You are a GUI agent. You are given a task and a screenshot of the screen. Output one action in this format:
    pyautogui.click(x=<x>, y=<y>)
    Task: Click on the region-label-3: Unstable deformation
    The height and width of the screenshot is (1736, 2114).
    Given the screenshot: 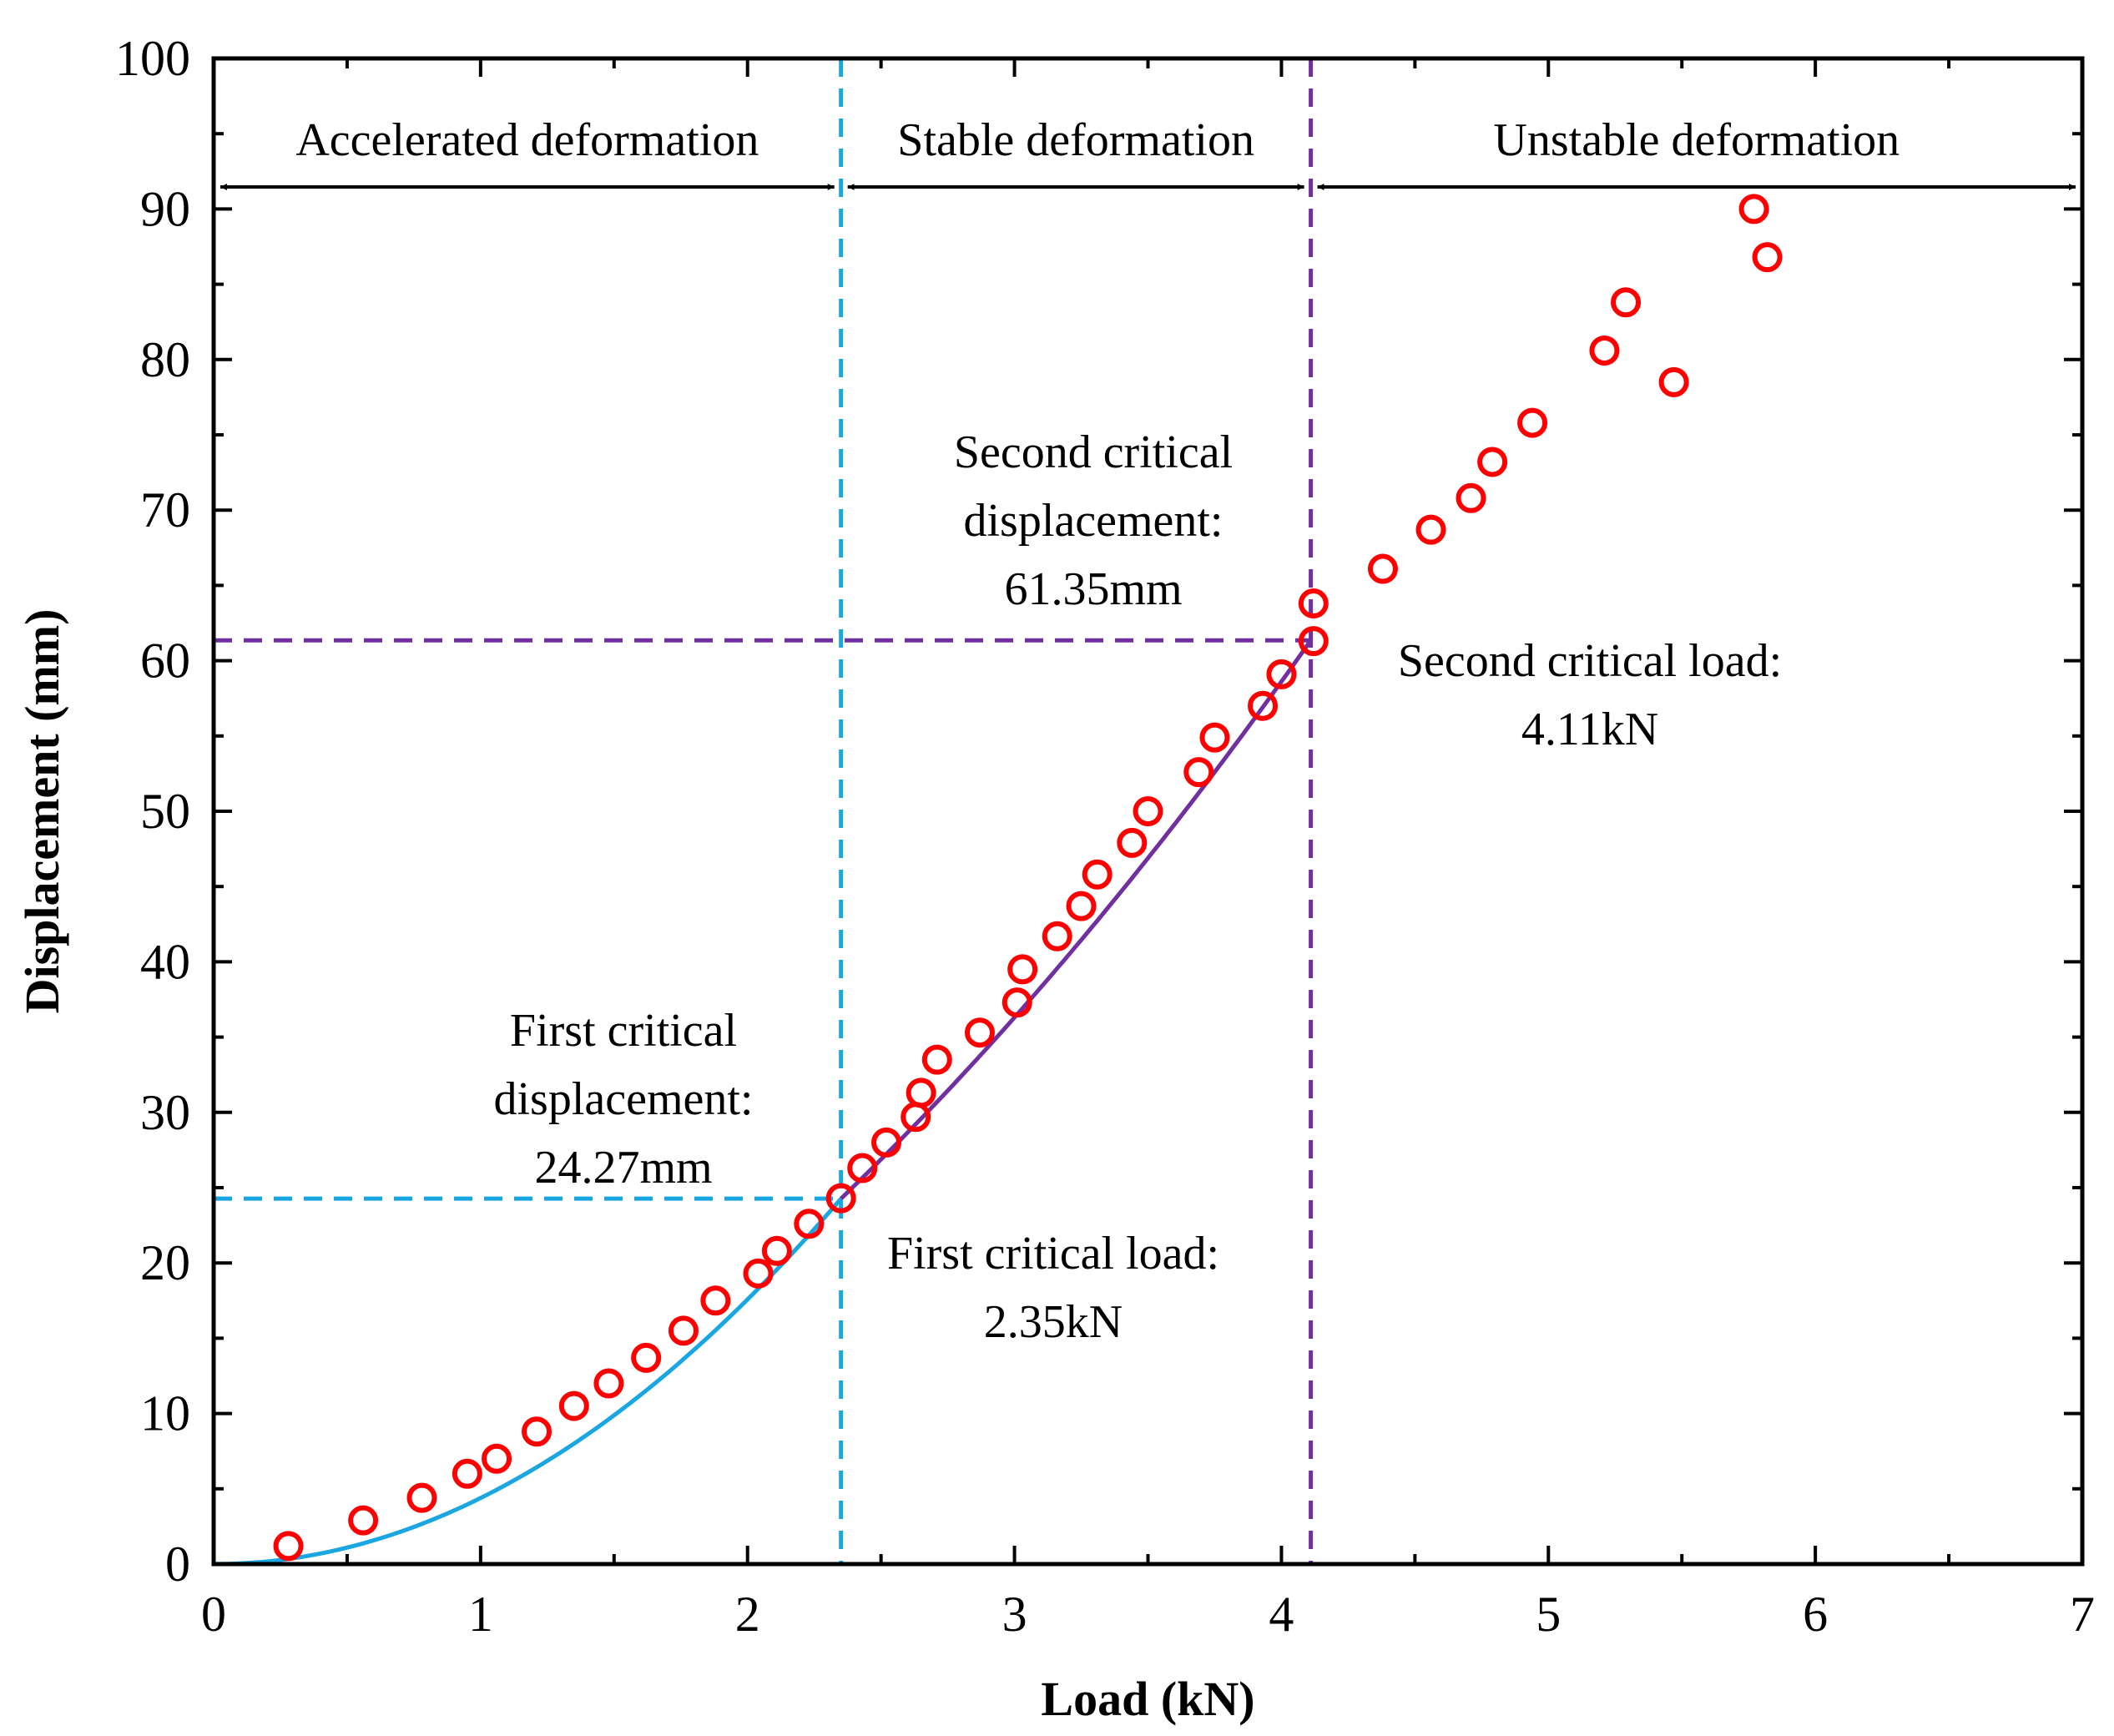 What is the action you would take?
    pyautogui.click(x=1696, y=140)
    